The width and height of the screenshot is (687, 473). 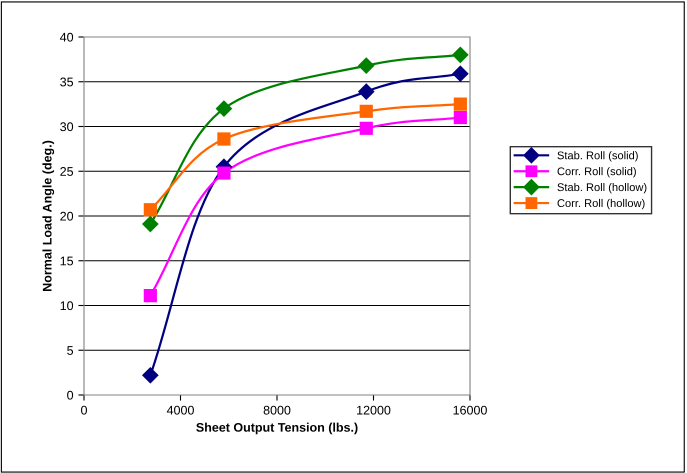 What do you see at coordinates (67, 305) in the screenshot?
I see `y-tick-label: 10` at bounding box center [67, 305].